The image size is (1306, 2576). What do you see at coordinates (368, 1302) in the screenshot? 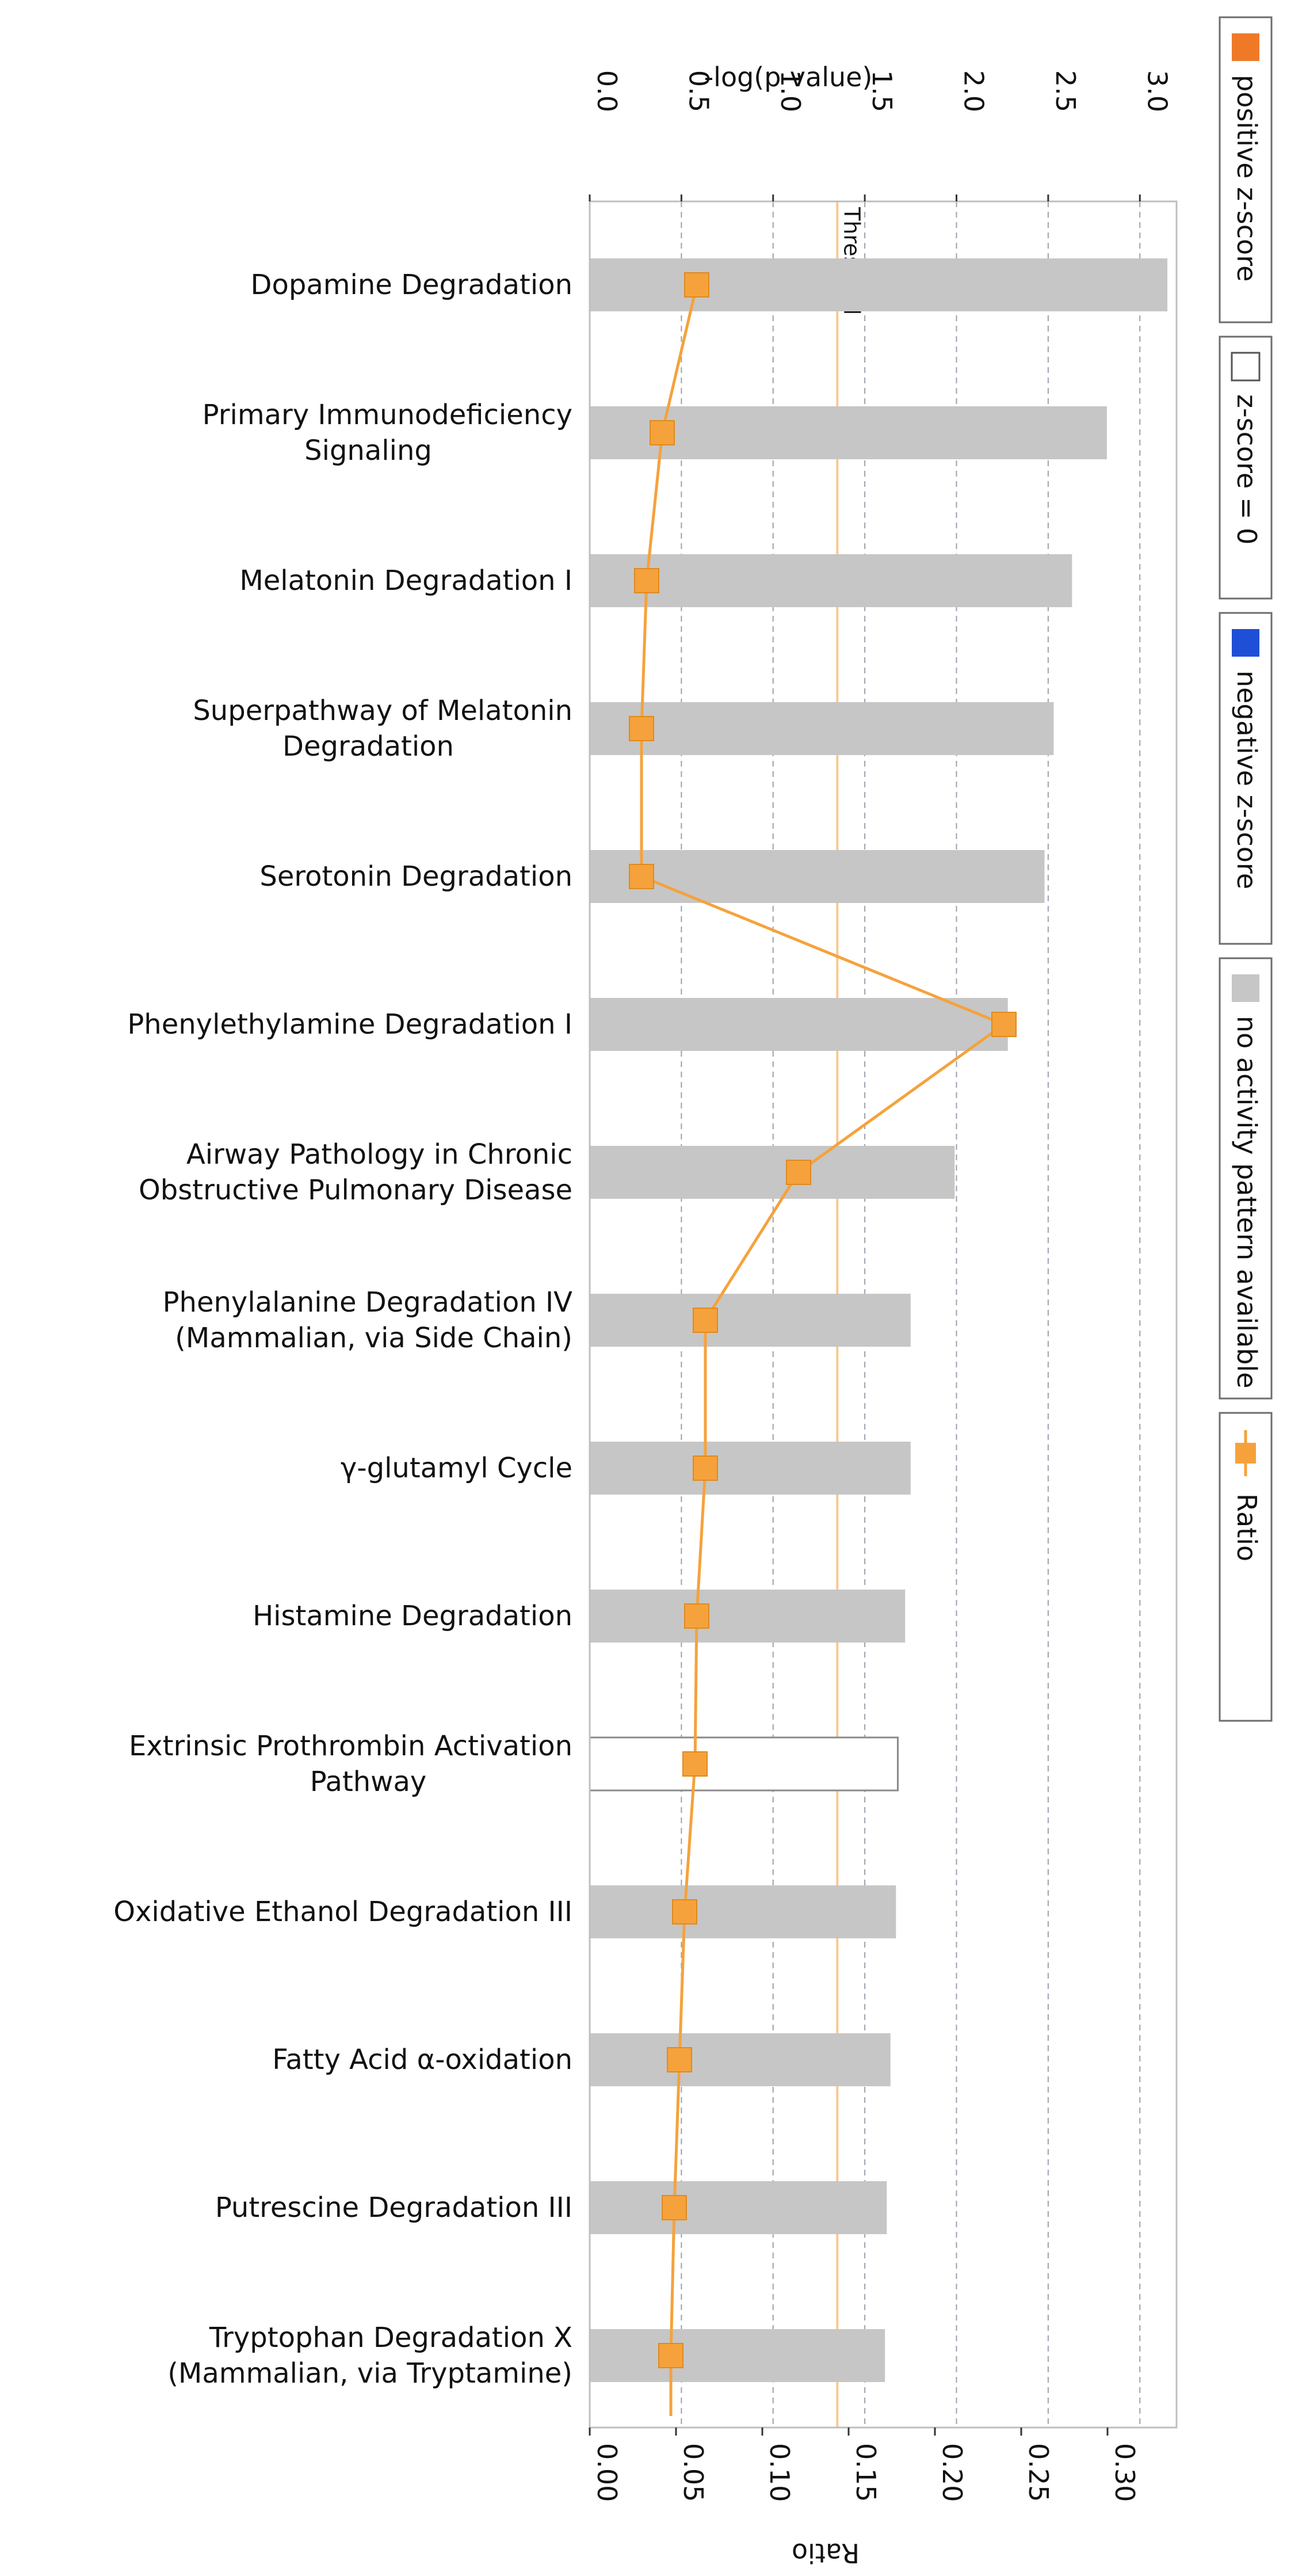
I see `category-label: Phenylalanine Degradation IV` at bounding box center [368, 1302].